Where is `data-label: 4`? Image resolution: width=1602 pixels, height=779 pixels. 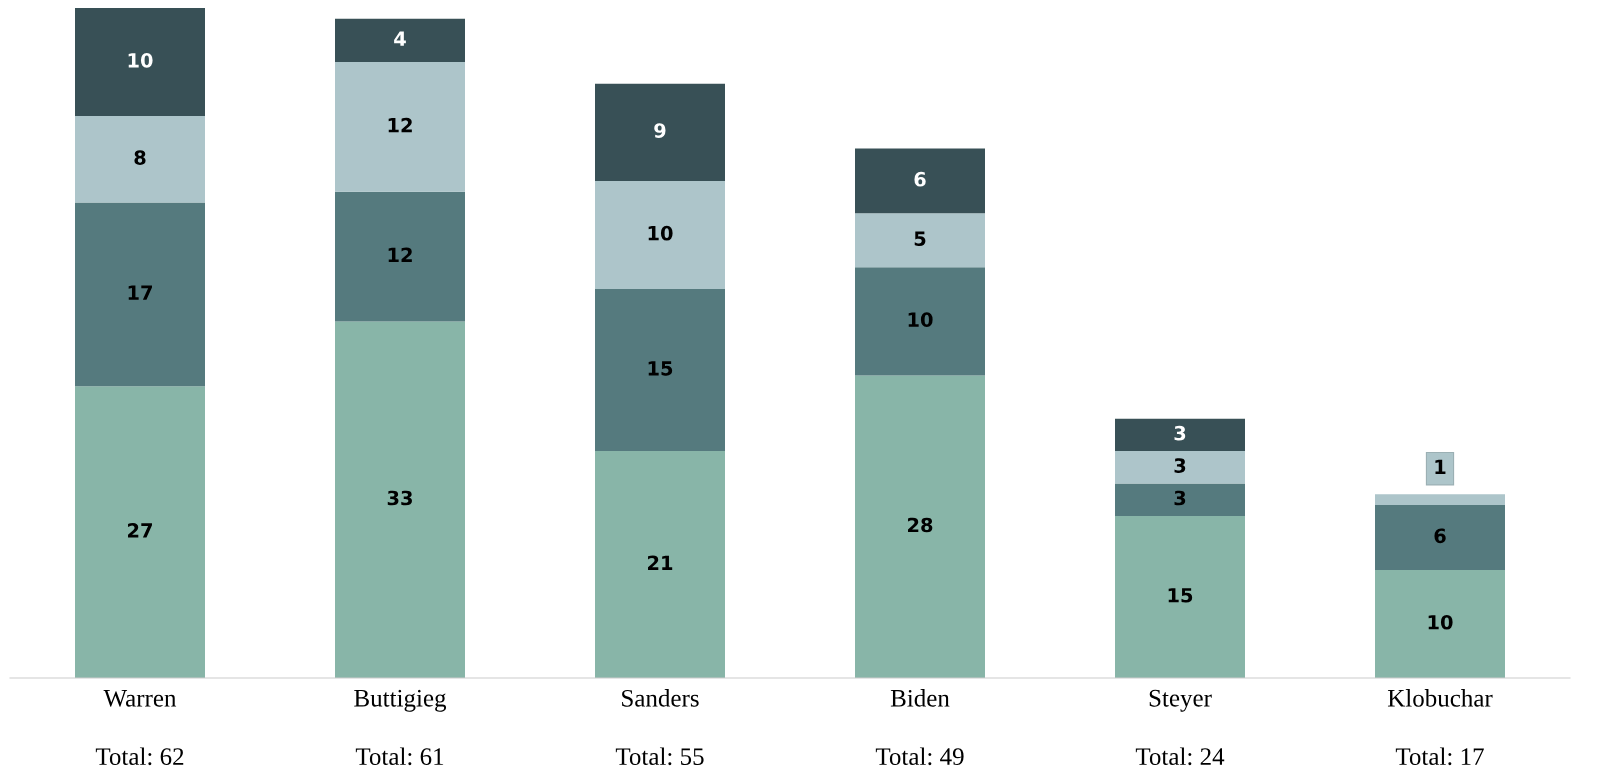 data-label: 4 is located at coordinates (400, 38).